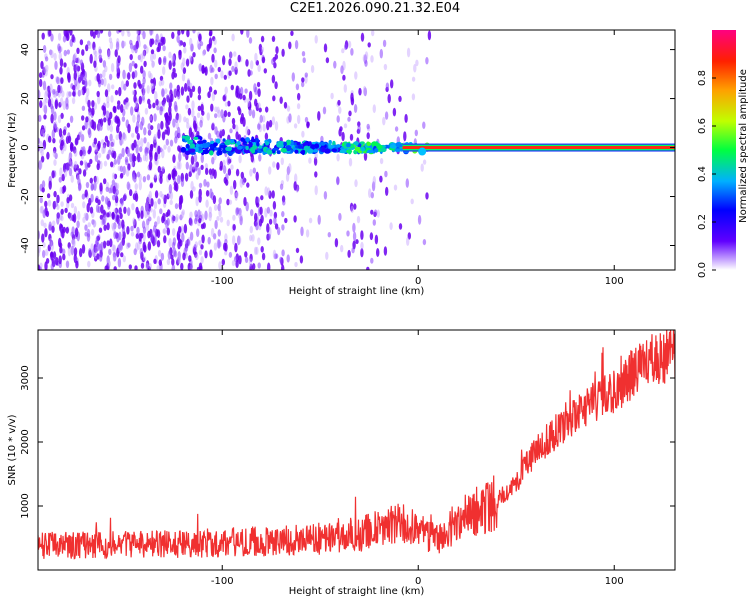  Describe the element at coordinates (12, 449) in the screenshot. I see `y-axis-label: SNR (10 * v/v)` at that location.